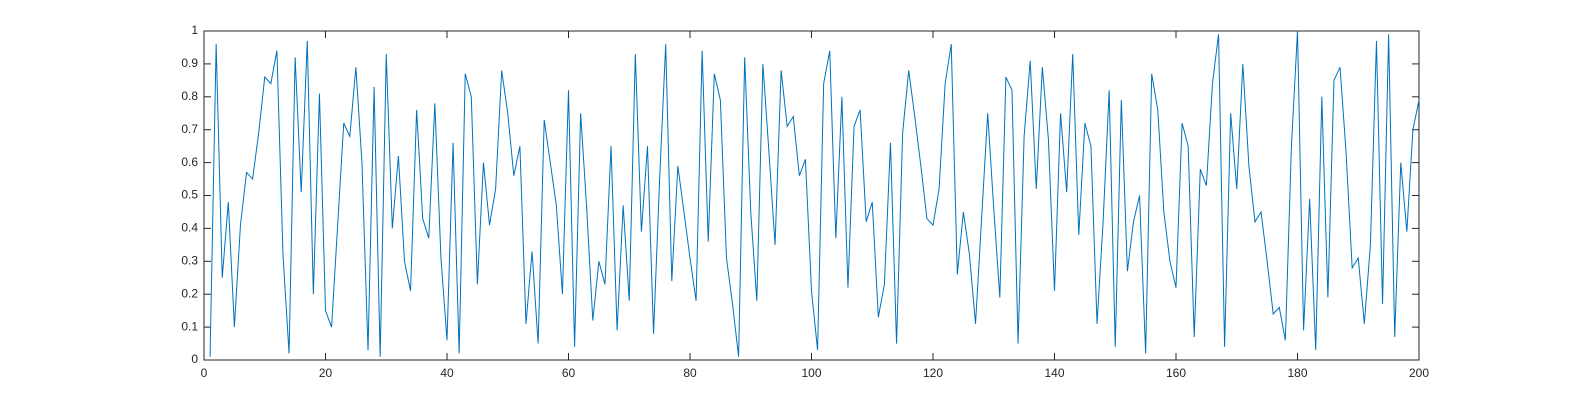 This screenshot has height=407, width=1573. I want to click on x-tick-label: 160, so click(1176, 373).